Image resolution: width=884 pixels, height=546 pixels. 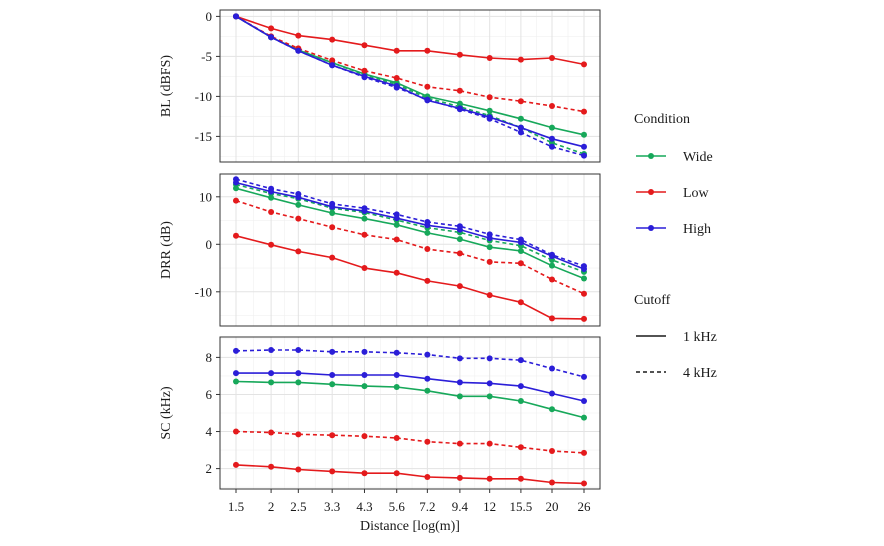 What do you see at coordinates (410, 40) in the screenshot?
I see `series-line-low-1khz` at bounding box center [410, 40].